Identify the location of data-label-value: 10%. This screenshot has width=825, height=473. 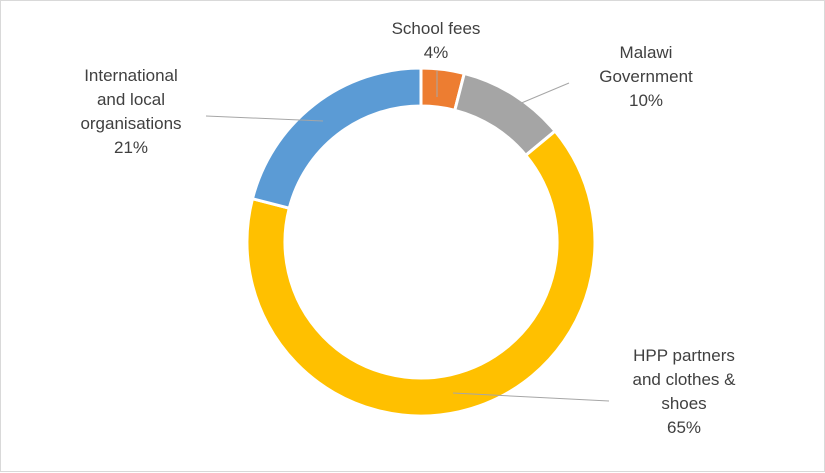
(646, 100).